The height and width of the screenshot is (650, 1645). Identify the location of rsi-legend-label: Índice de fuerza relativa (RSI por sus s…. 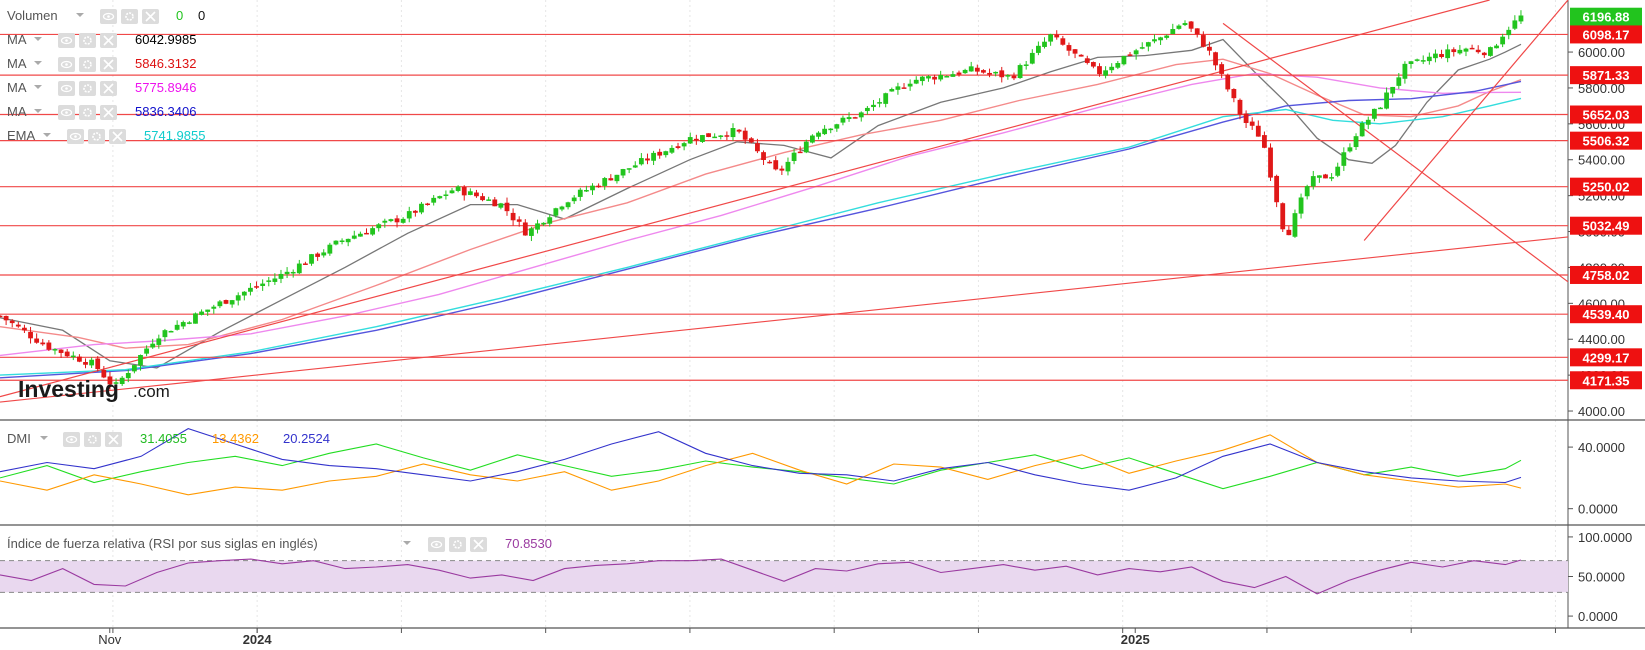
(162, 543).